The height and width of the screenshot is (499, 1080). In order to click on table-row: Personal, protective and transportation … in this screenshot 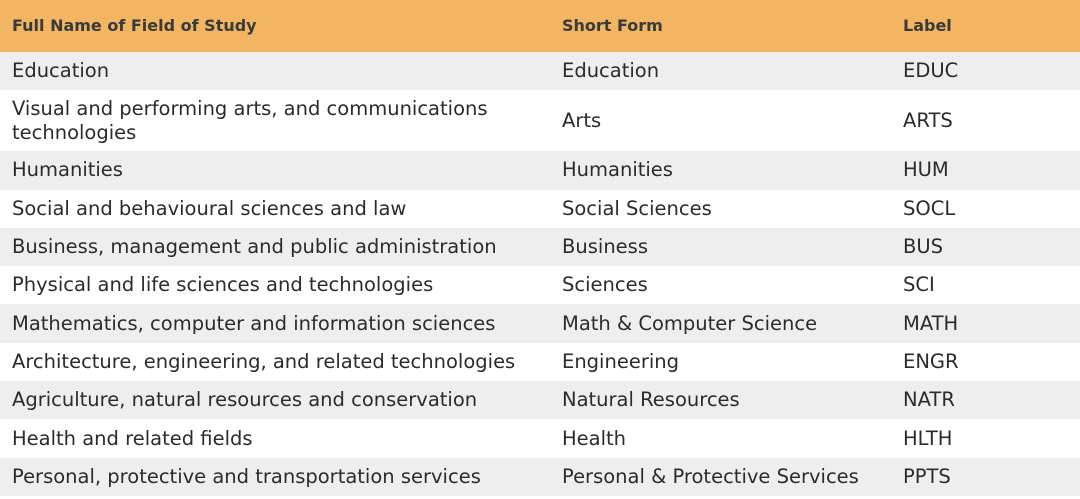, I will do `click(540, 476)`.